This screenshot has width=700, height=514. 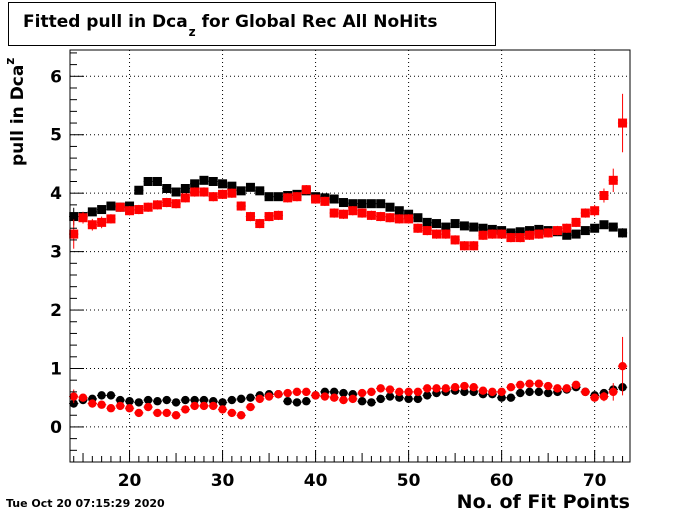 I want to click on x-tick-label: 50, so click(x=409, y=481).